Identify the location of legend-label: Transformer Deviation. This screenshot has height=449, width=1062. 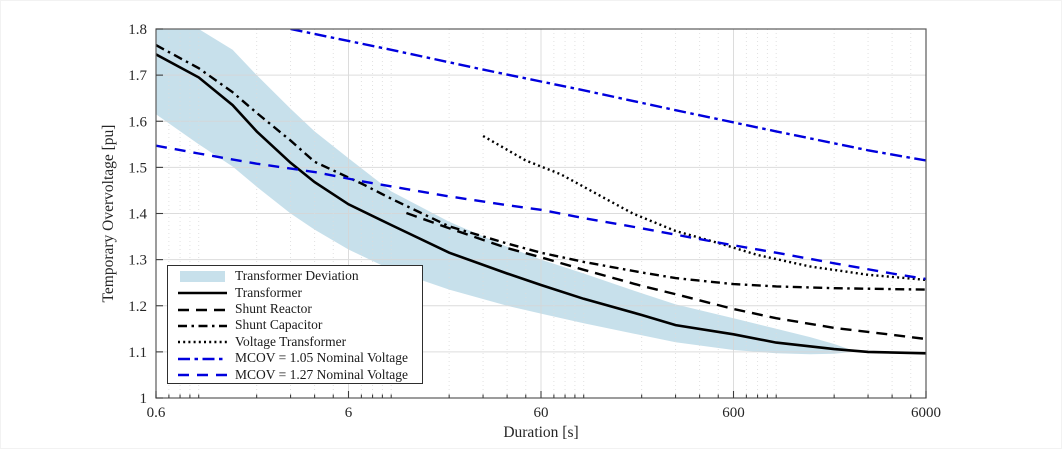
(297, 276).